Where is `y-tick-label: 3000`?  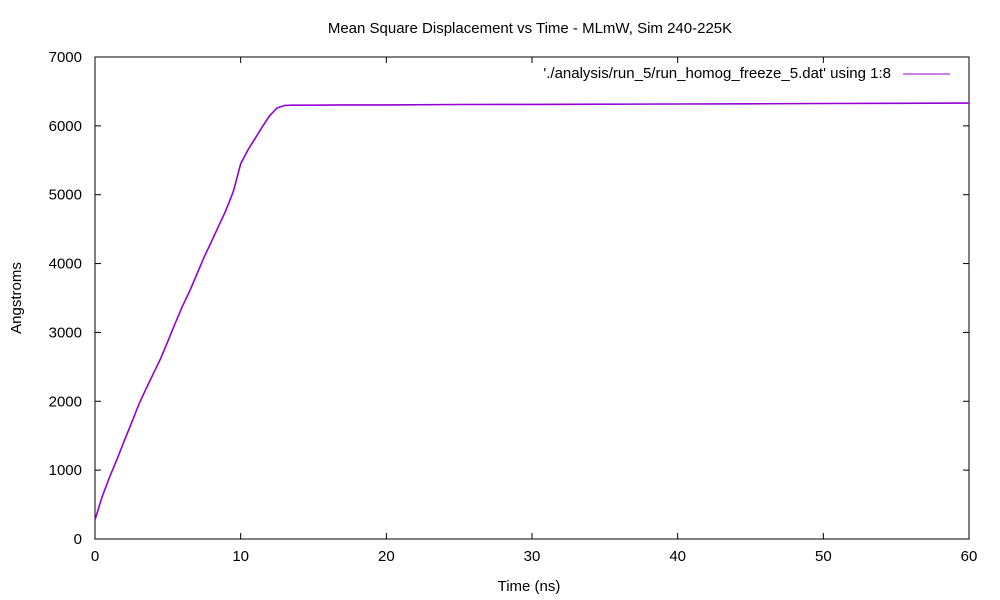 y-tick-label: 3000 is located at coordinates (65, 332).